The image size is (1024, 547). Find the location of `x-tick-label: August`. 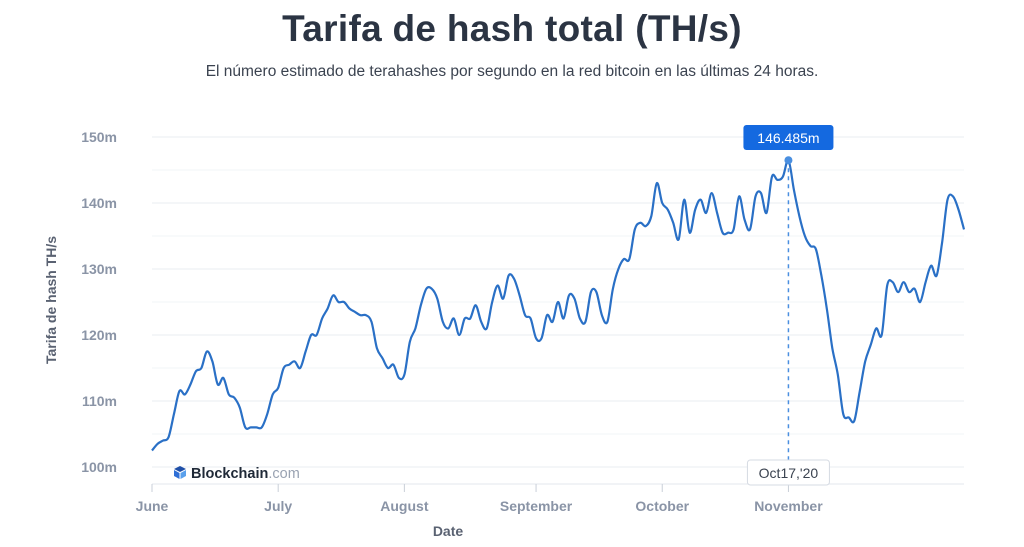

x-tick-label: August is located at coordinates (404, 506).